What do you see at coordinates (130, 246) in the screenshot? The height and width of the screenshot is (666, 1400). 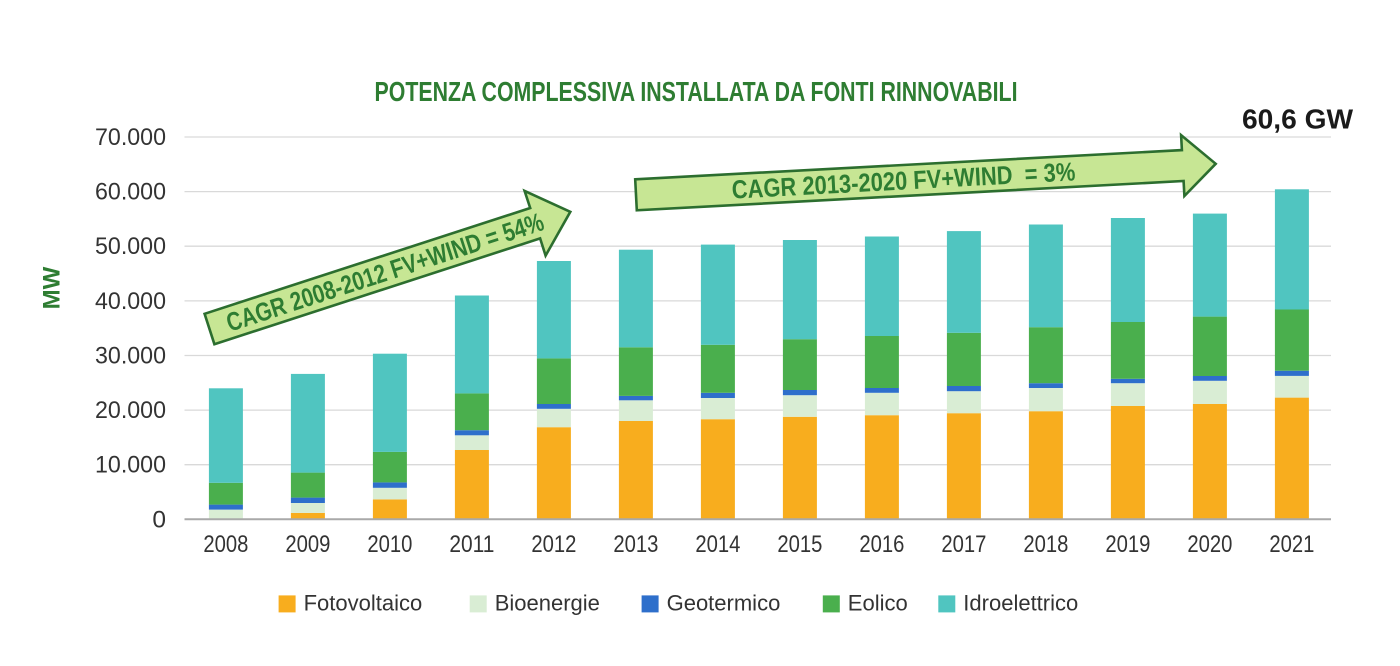 I see `svg-text: 50.000` at bounding box center [130, 246].